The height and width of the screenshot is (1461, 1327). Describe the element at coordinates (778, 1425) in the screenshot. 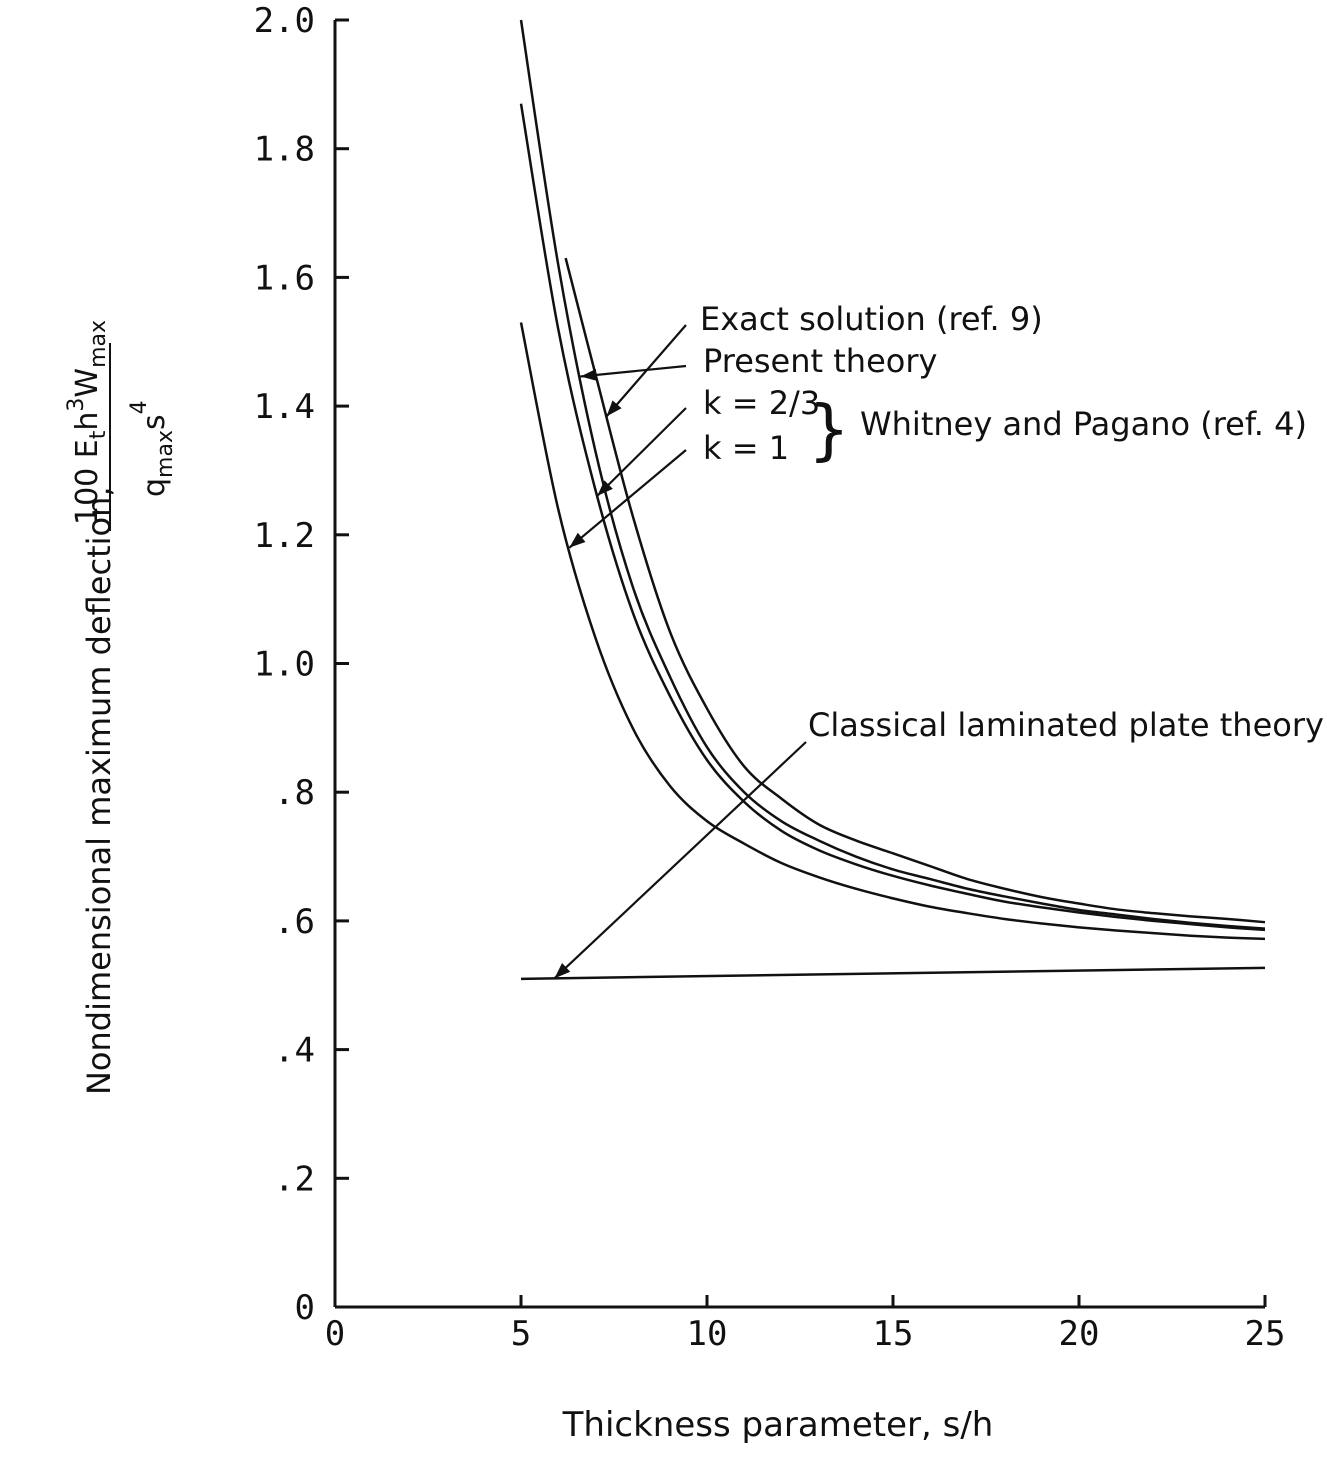

I see `x-axis-label: Thickness parameter, s/h` at that location.